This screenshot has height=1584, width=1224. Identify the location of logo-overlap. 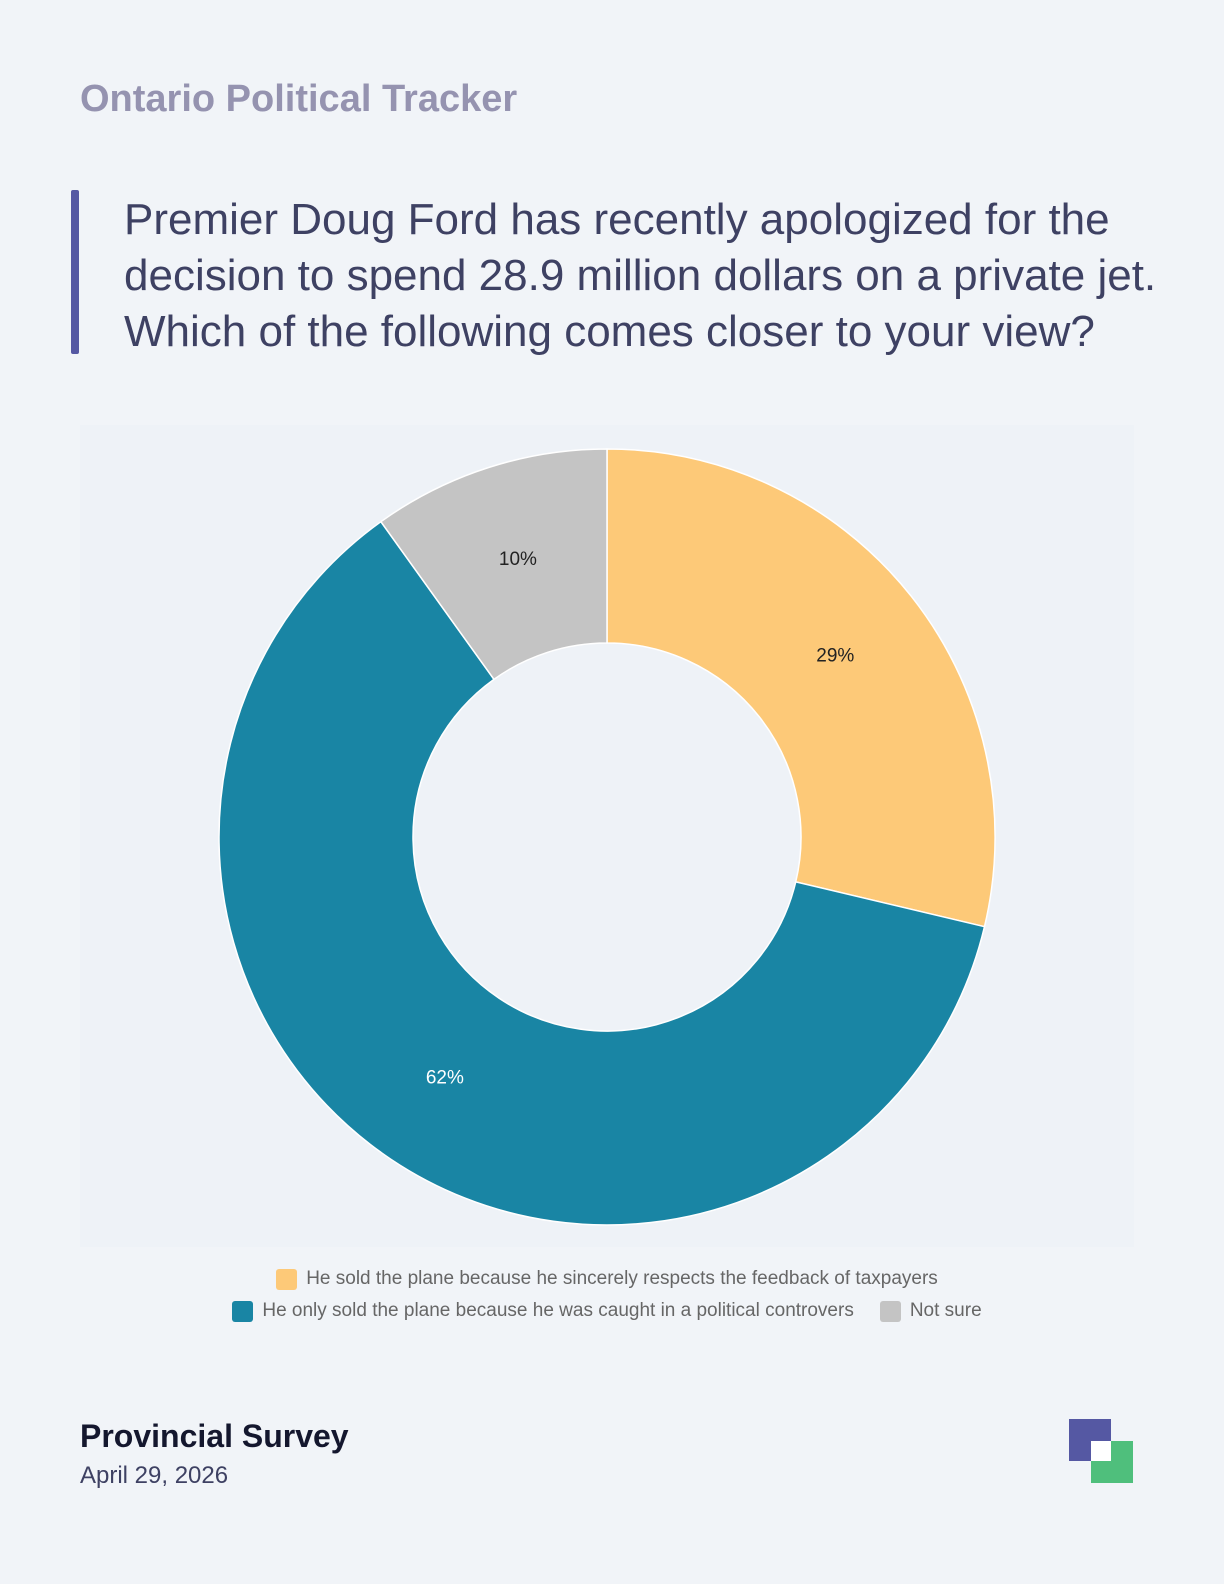
(1101, 1451).